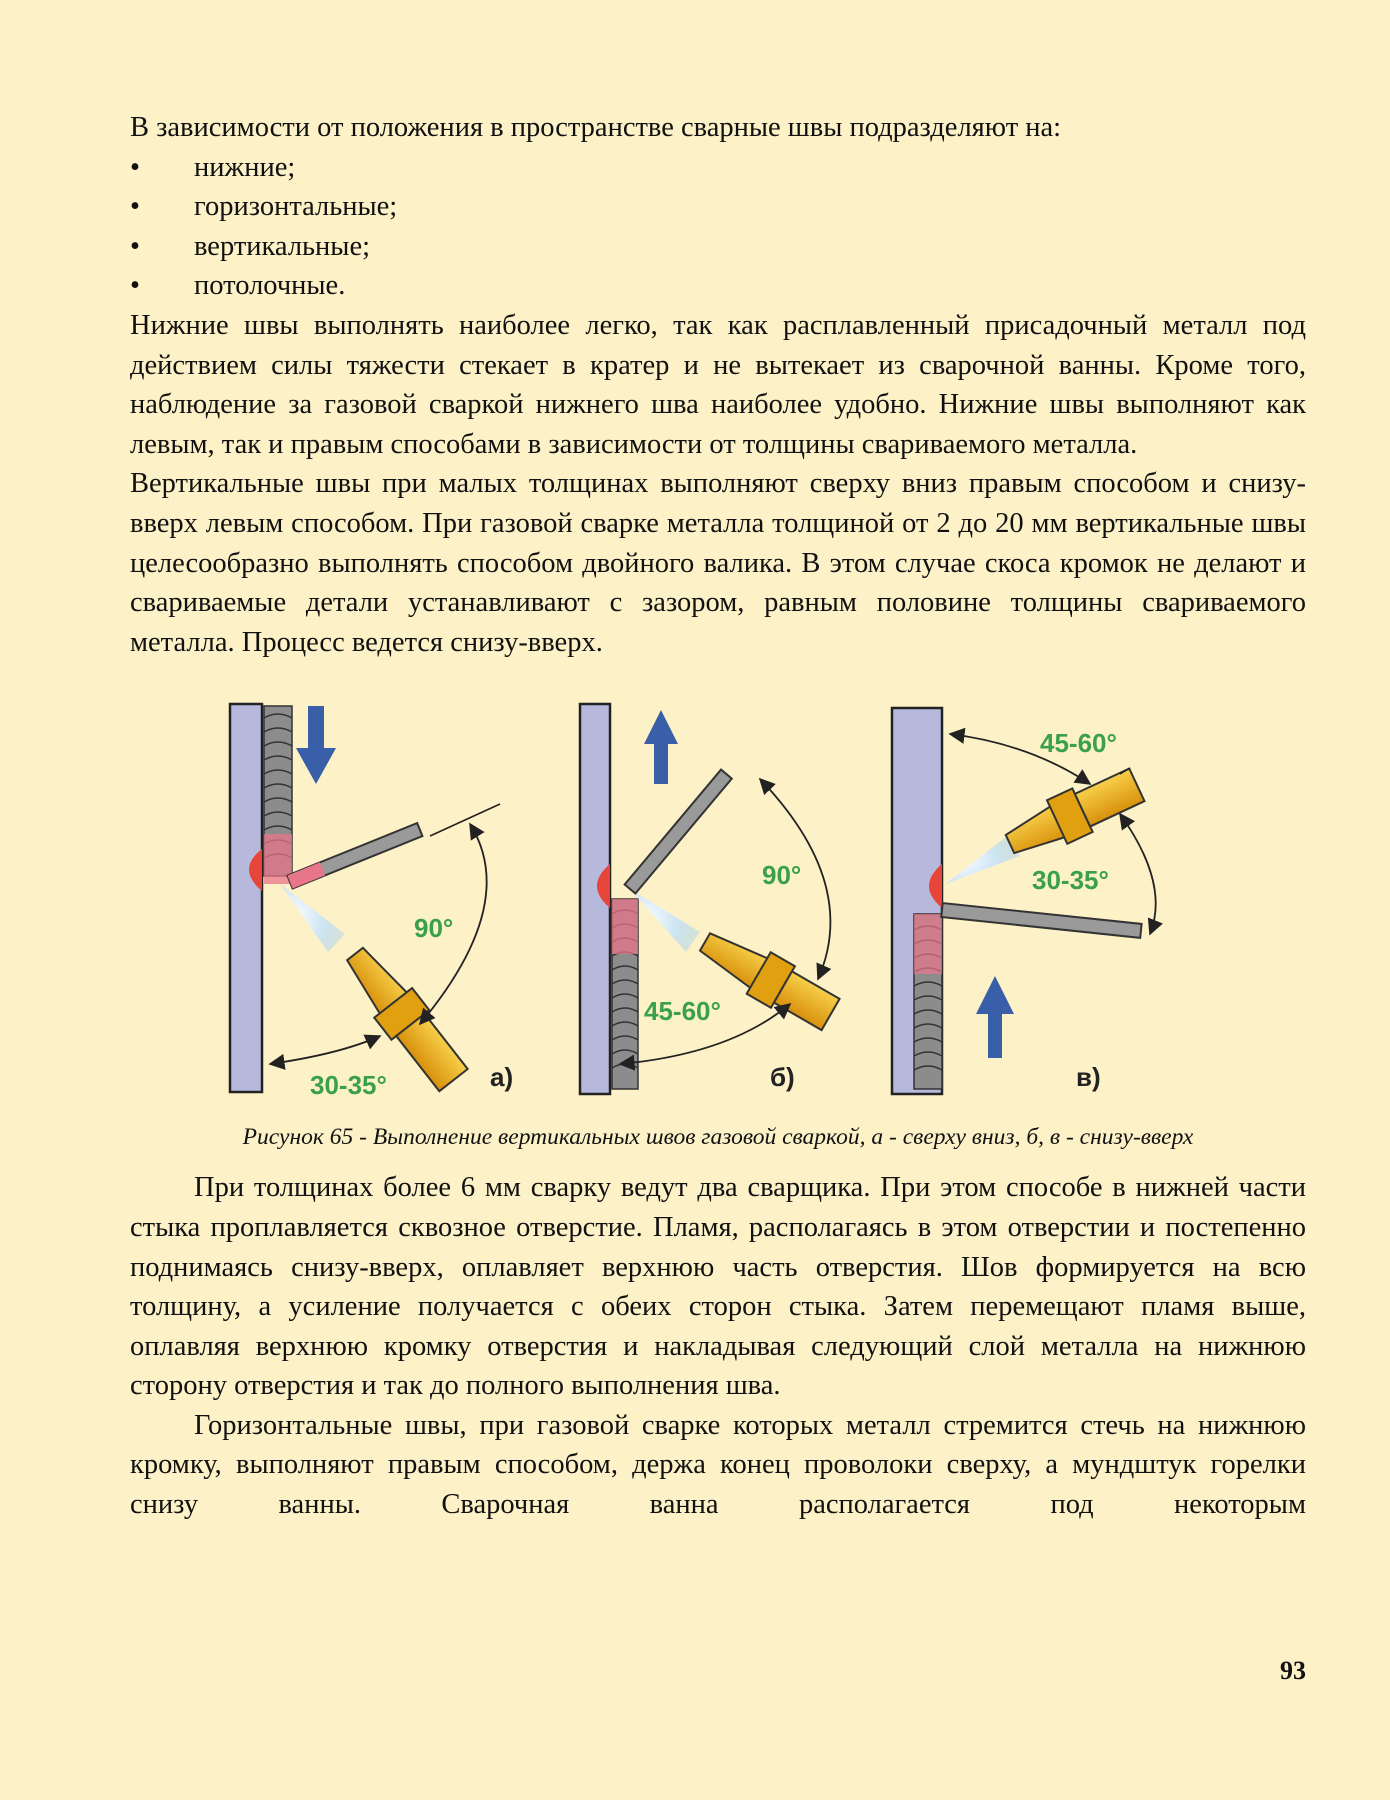 Image resolution: width=1390 pixels, height=1800 pixels. I want to click on label-a: а), so click(501, 1077).